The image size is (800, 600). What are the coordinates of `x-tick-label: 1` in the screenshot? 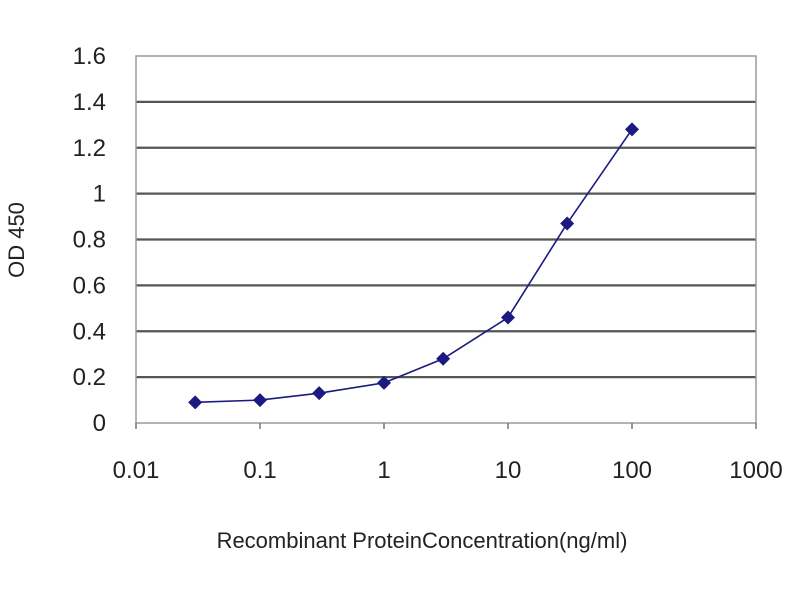 It's located at (383, 470).